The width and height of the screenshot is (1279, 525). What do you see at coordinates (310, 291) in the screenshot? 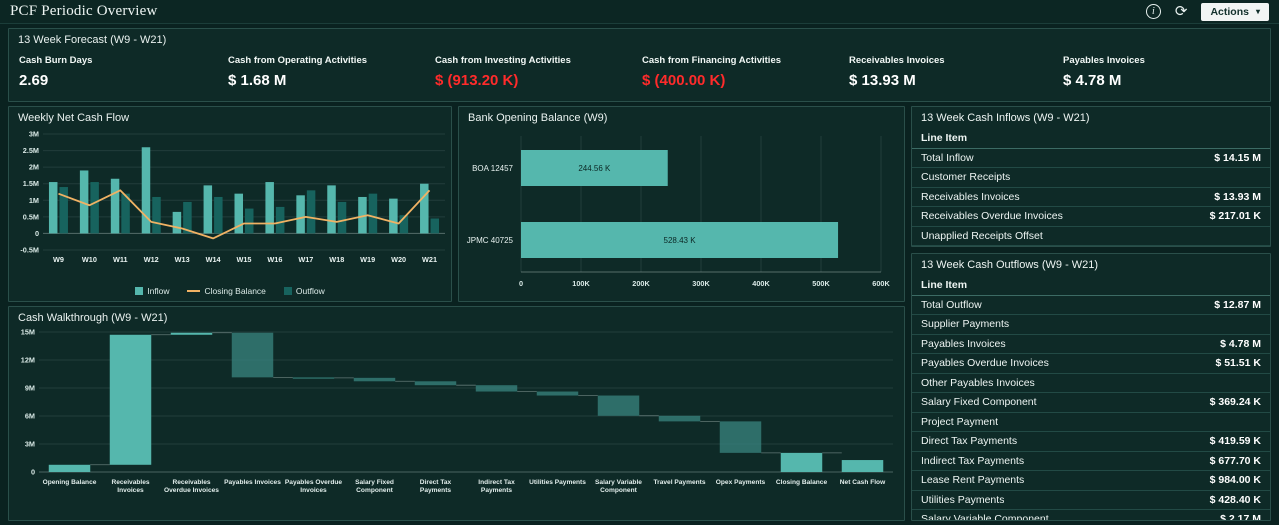
I see `legend-label: Outflow` at bounding box center [310, 291].